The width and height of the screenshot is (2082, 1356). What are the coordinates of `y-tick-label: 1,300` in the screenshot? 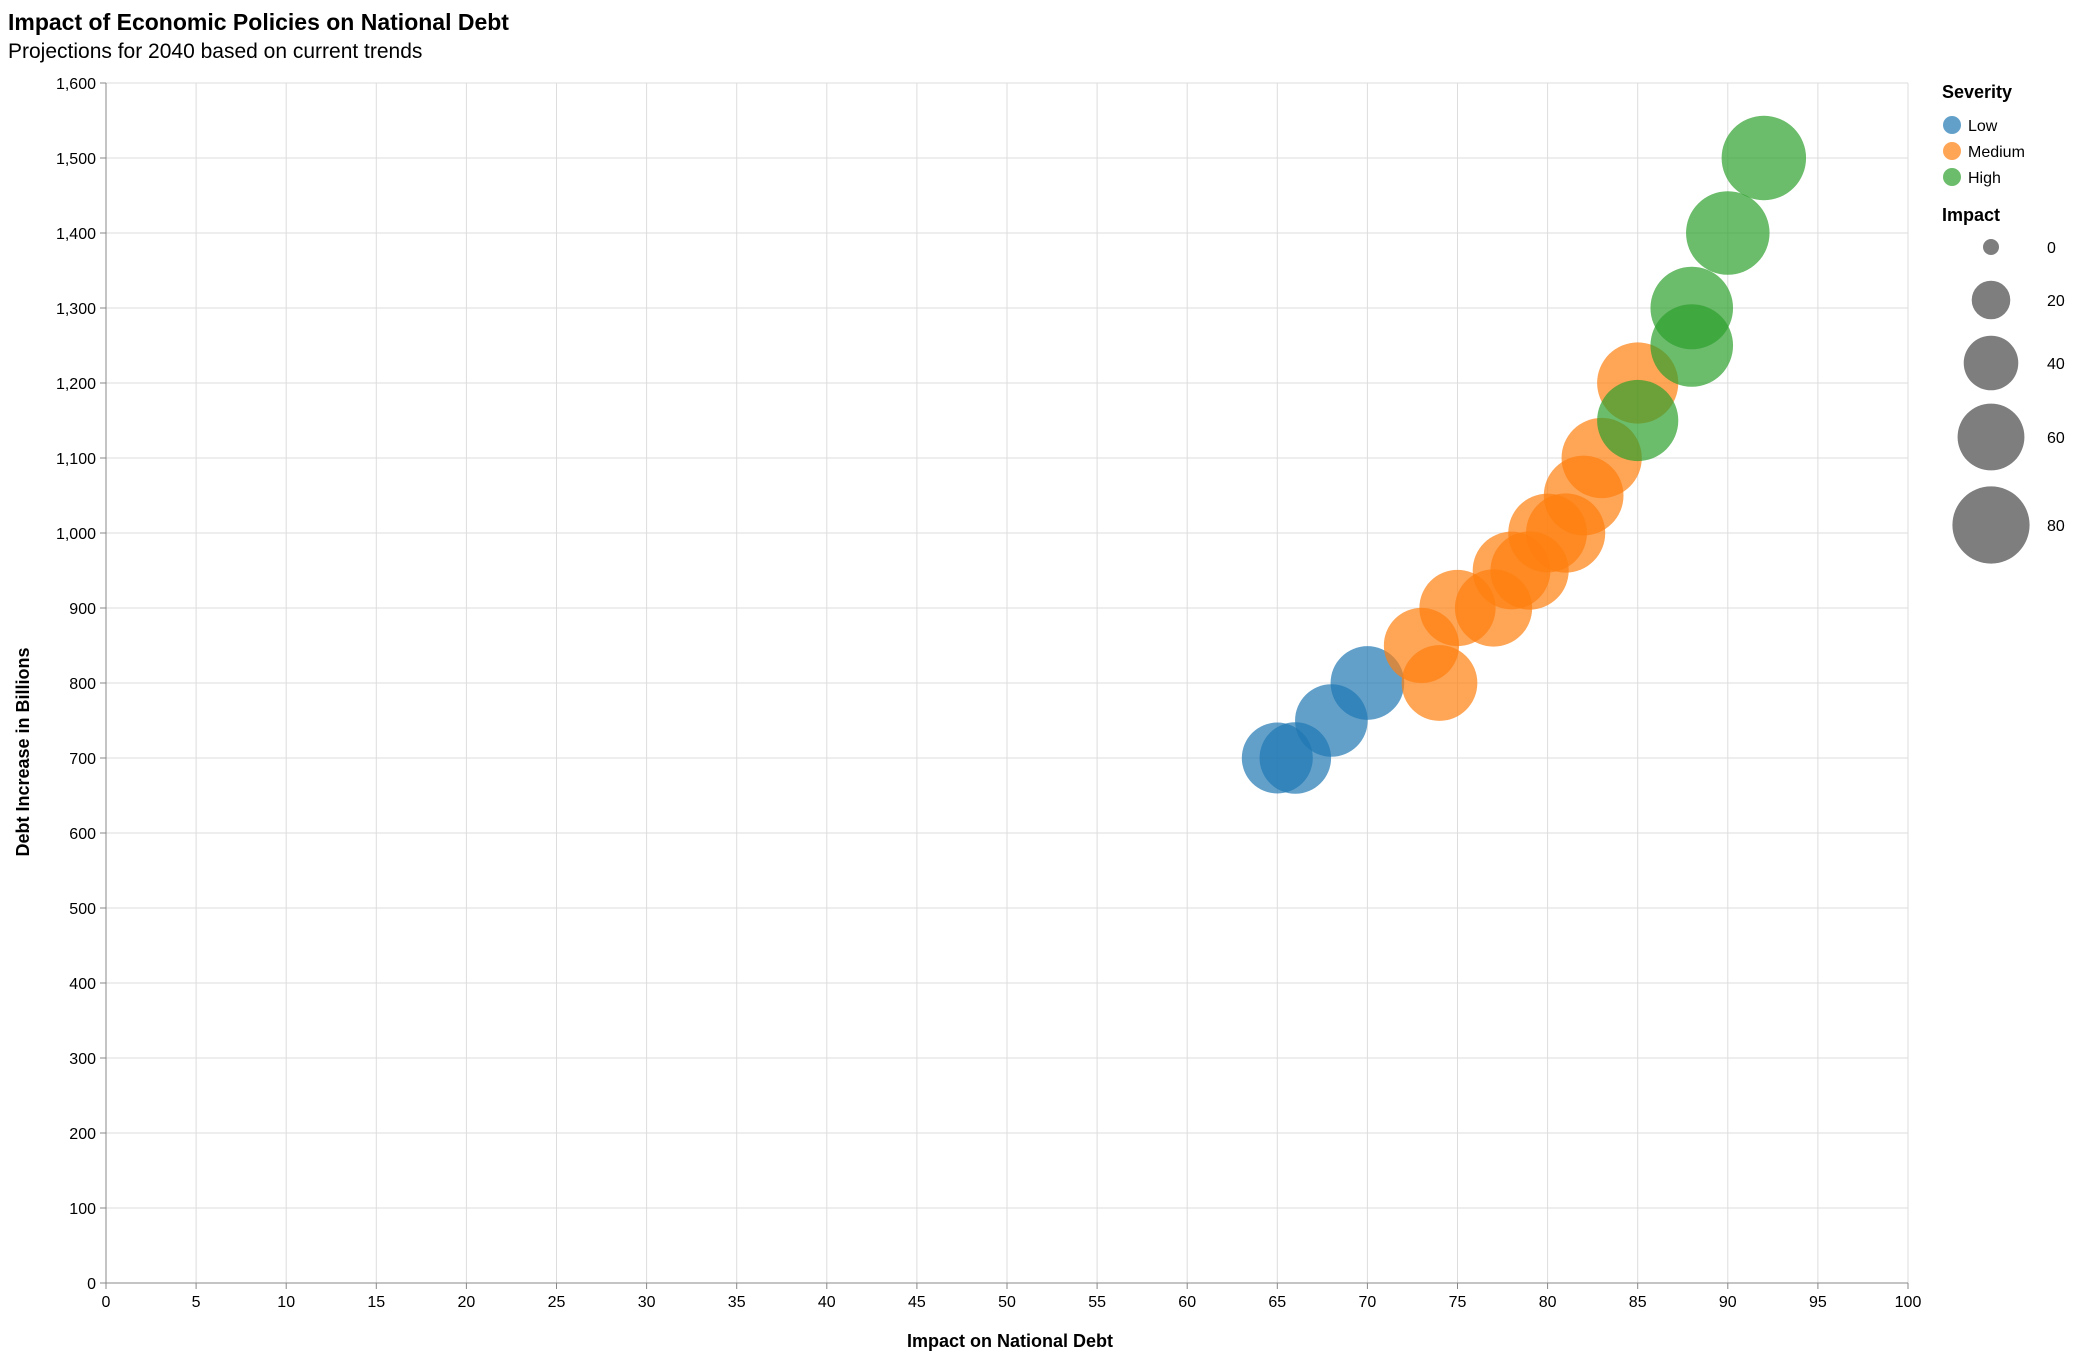 It's located at (76, 309).